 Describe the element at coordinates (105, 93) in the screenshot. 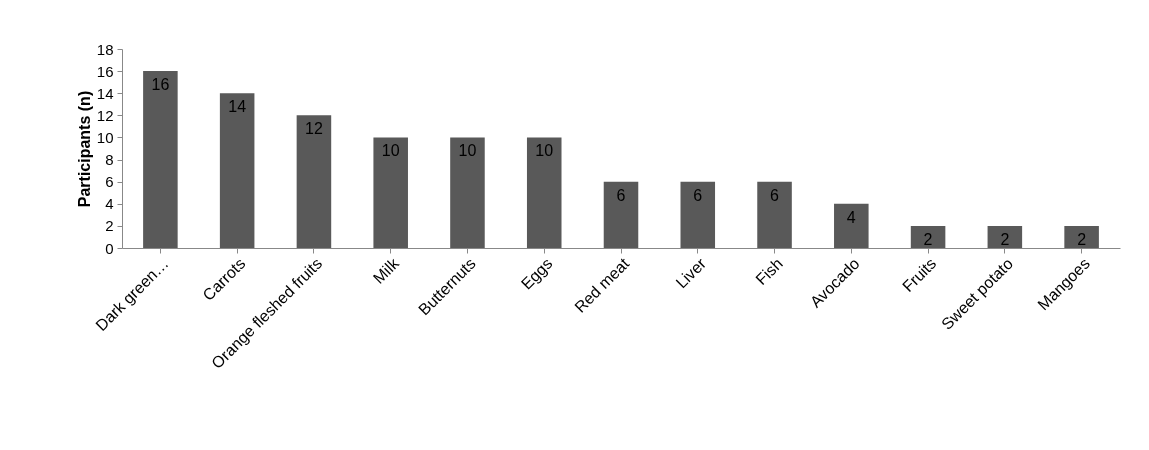

I see `y-tick-label: 14` at that location.